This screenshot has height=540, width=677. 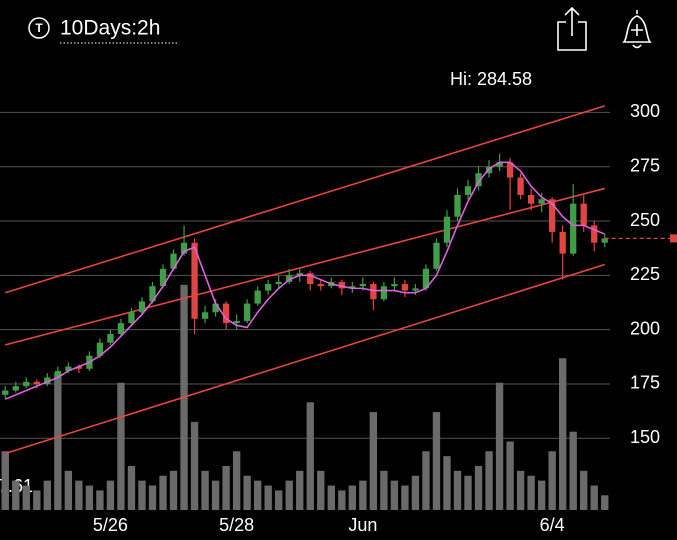 I want to click on x-tick-label: 5/28, so click(x=236, y=525).